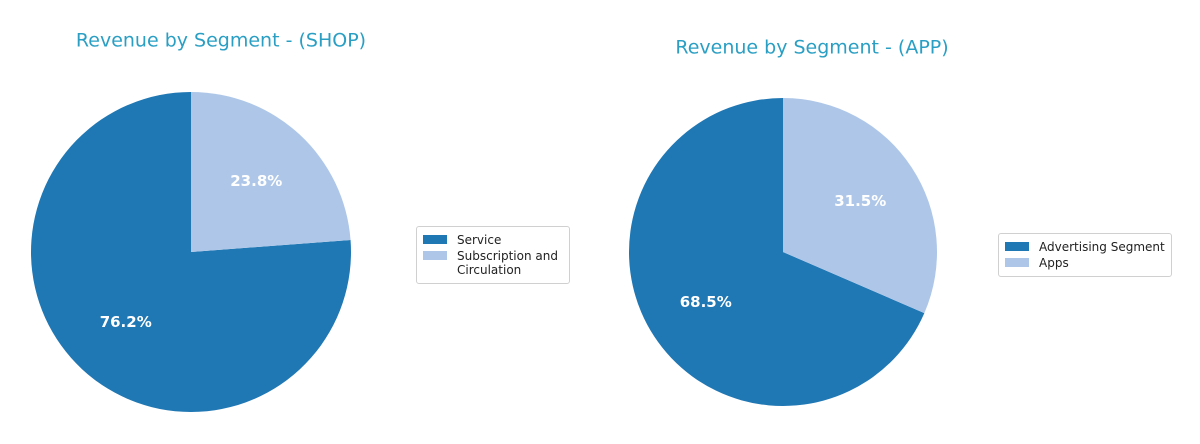 This screenshot has height=444, width=1200. What do you see at coordinates (479, 240) in the screenshot?
I see `legend-label: Service` at bounding box center [479, 240].